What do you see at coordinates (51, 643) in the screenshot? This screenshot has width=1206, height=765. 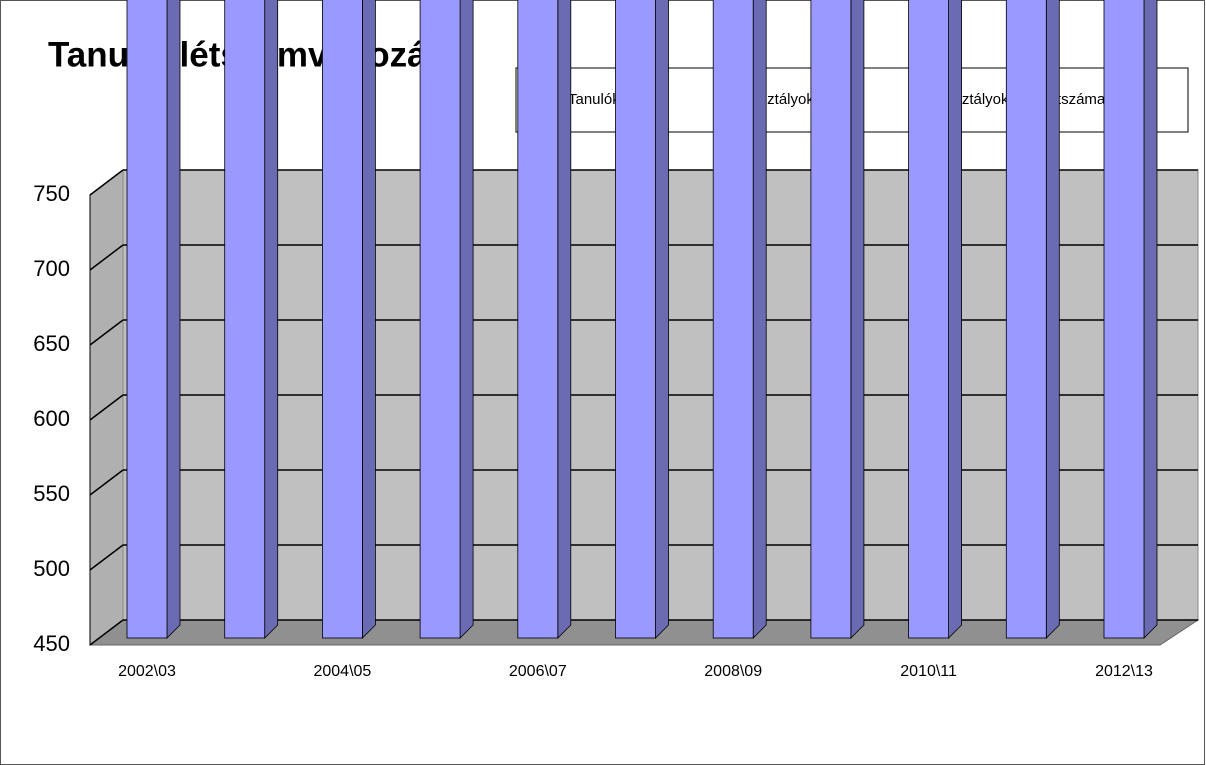 I see `y-tick-label: 450` at bounding box center [51, 643].